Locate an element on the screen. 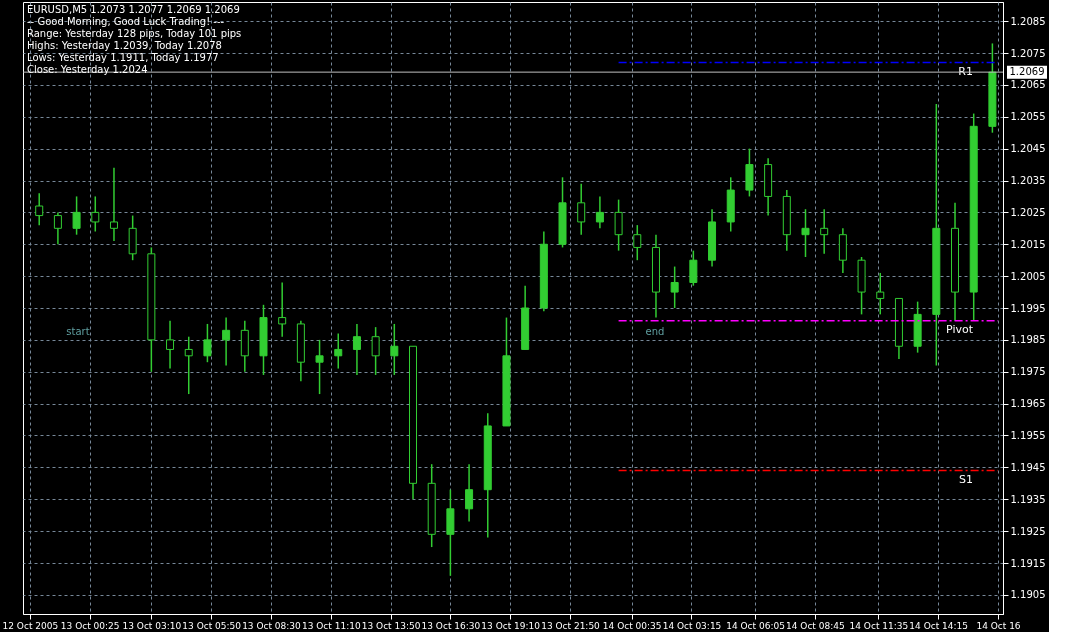  y-tick-label: 1.2005 is located at coordinates (1028, 276).